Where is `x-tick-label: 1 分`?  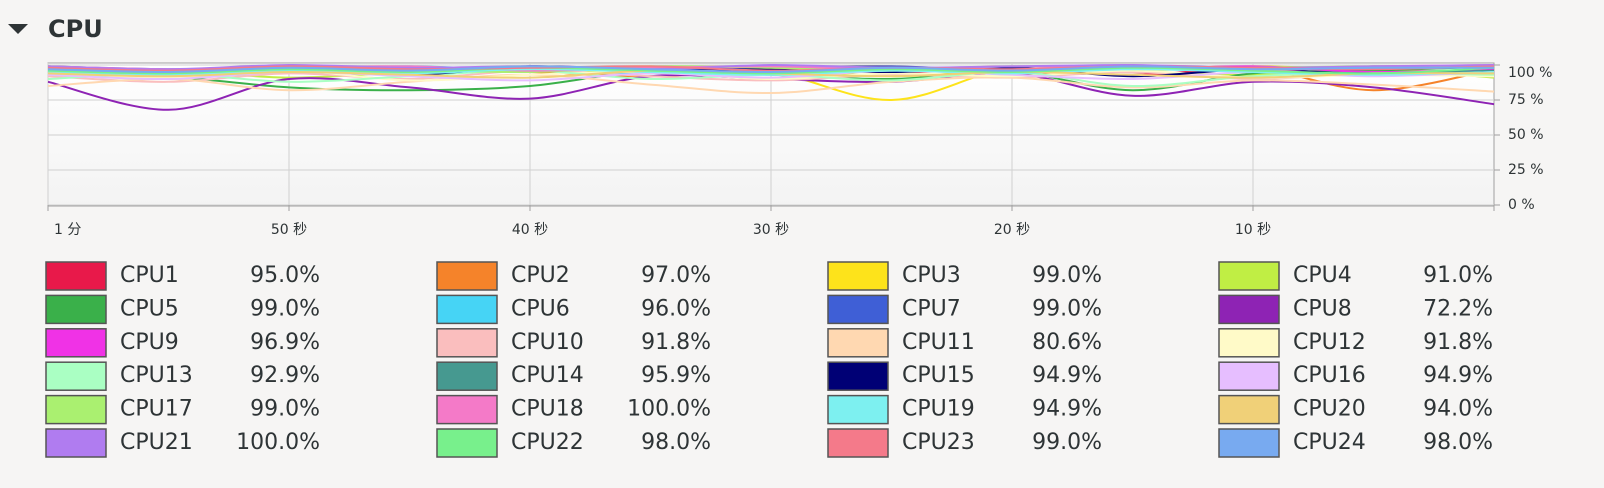 x-tick-label: 1 分 is located at coordinates (67, 230).